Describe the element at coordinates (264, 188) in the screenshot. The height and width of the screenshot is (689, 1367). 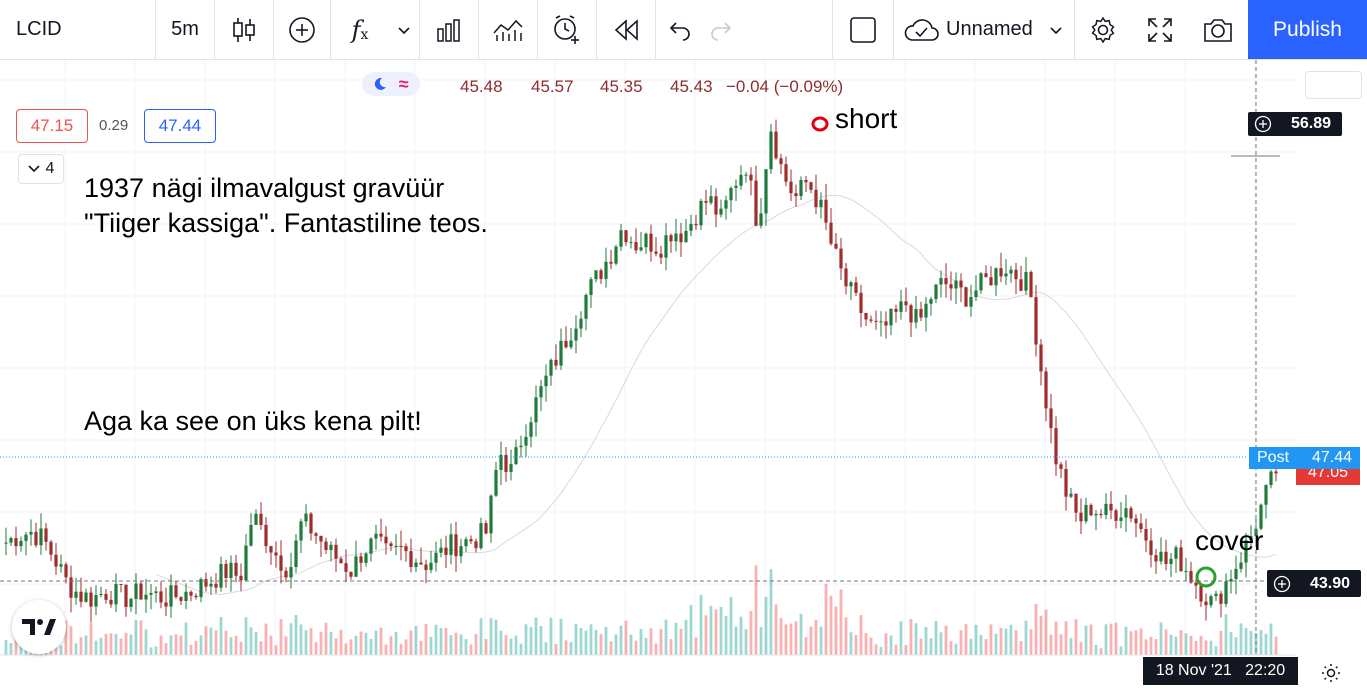
I see `annotation-text-1-line-1: 1937 nägi ilmavalgust gravüür` at that location.